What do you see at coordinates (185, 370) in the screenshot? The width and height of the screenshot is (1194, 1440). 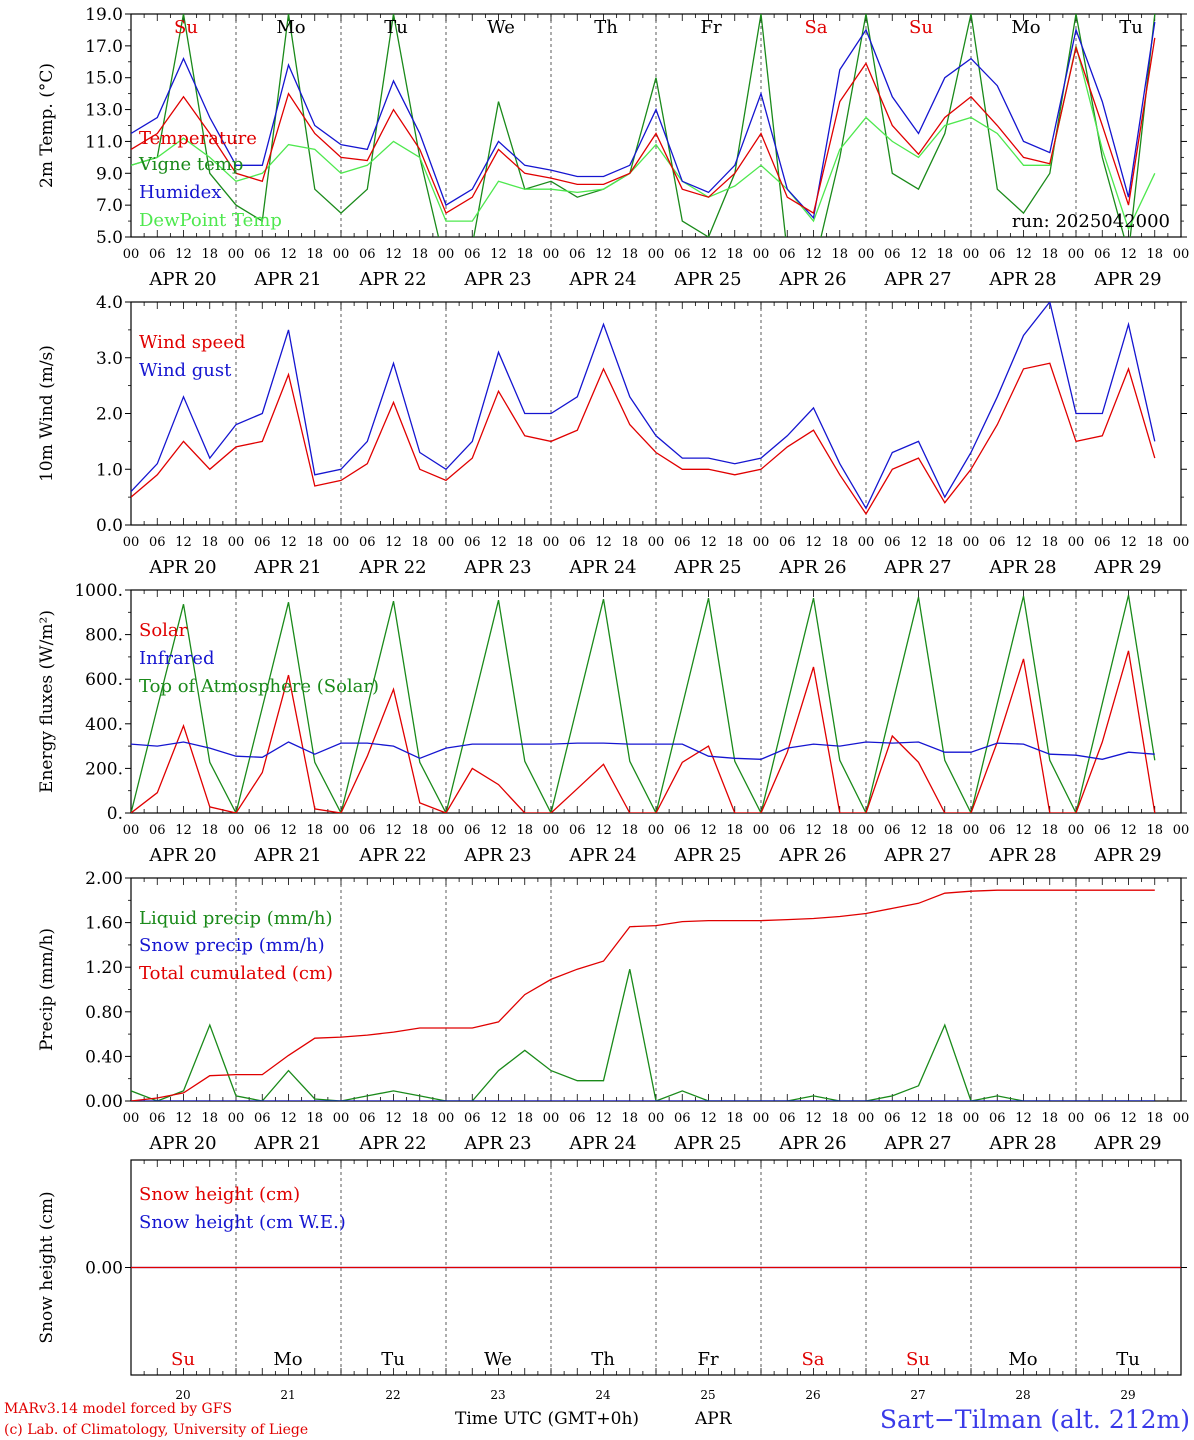 I see `legend-label: Wind gust` at bounding box center [185, 370].